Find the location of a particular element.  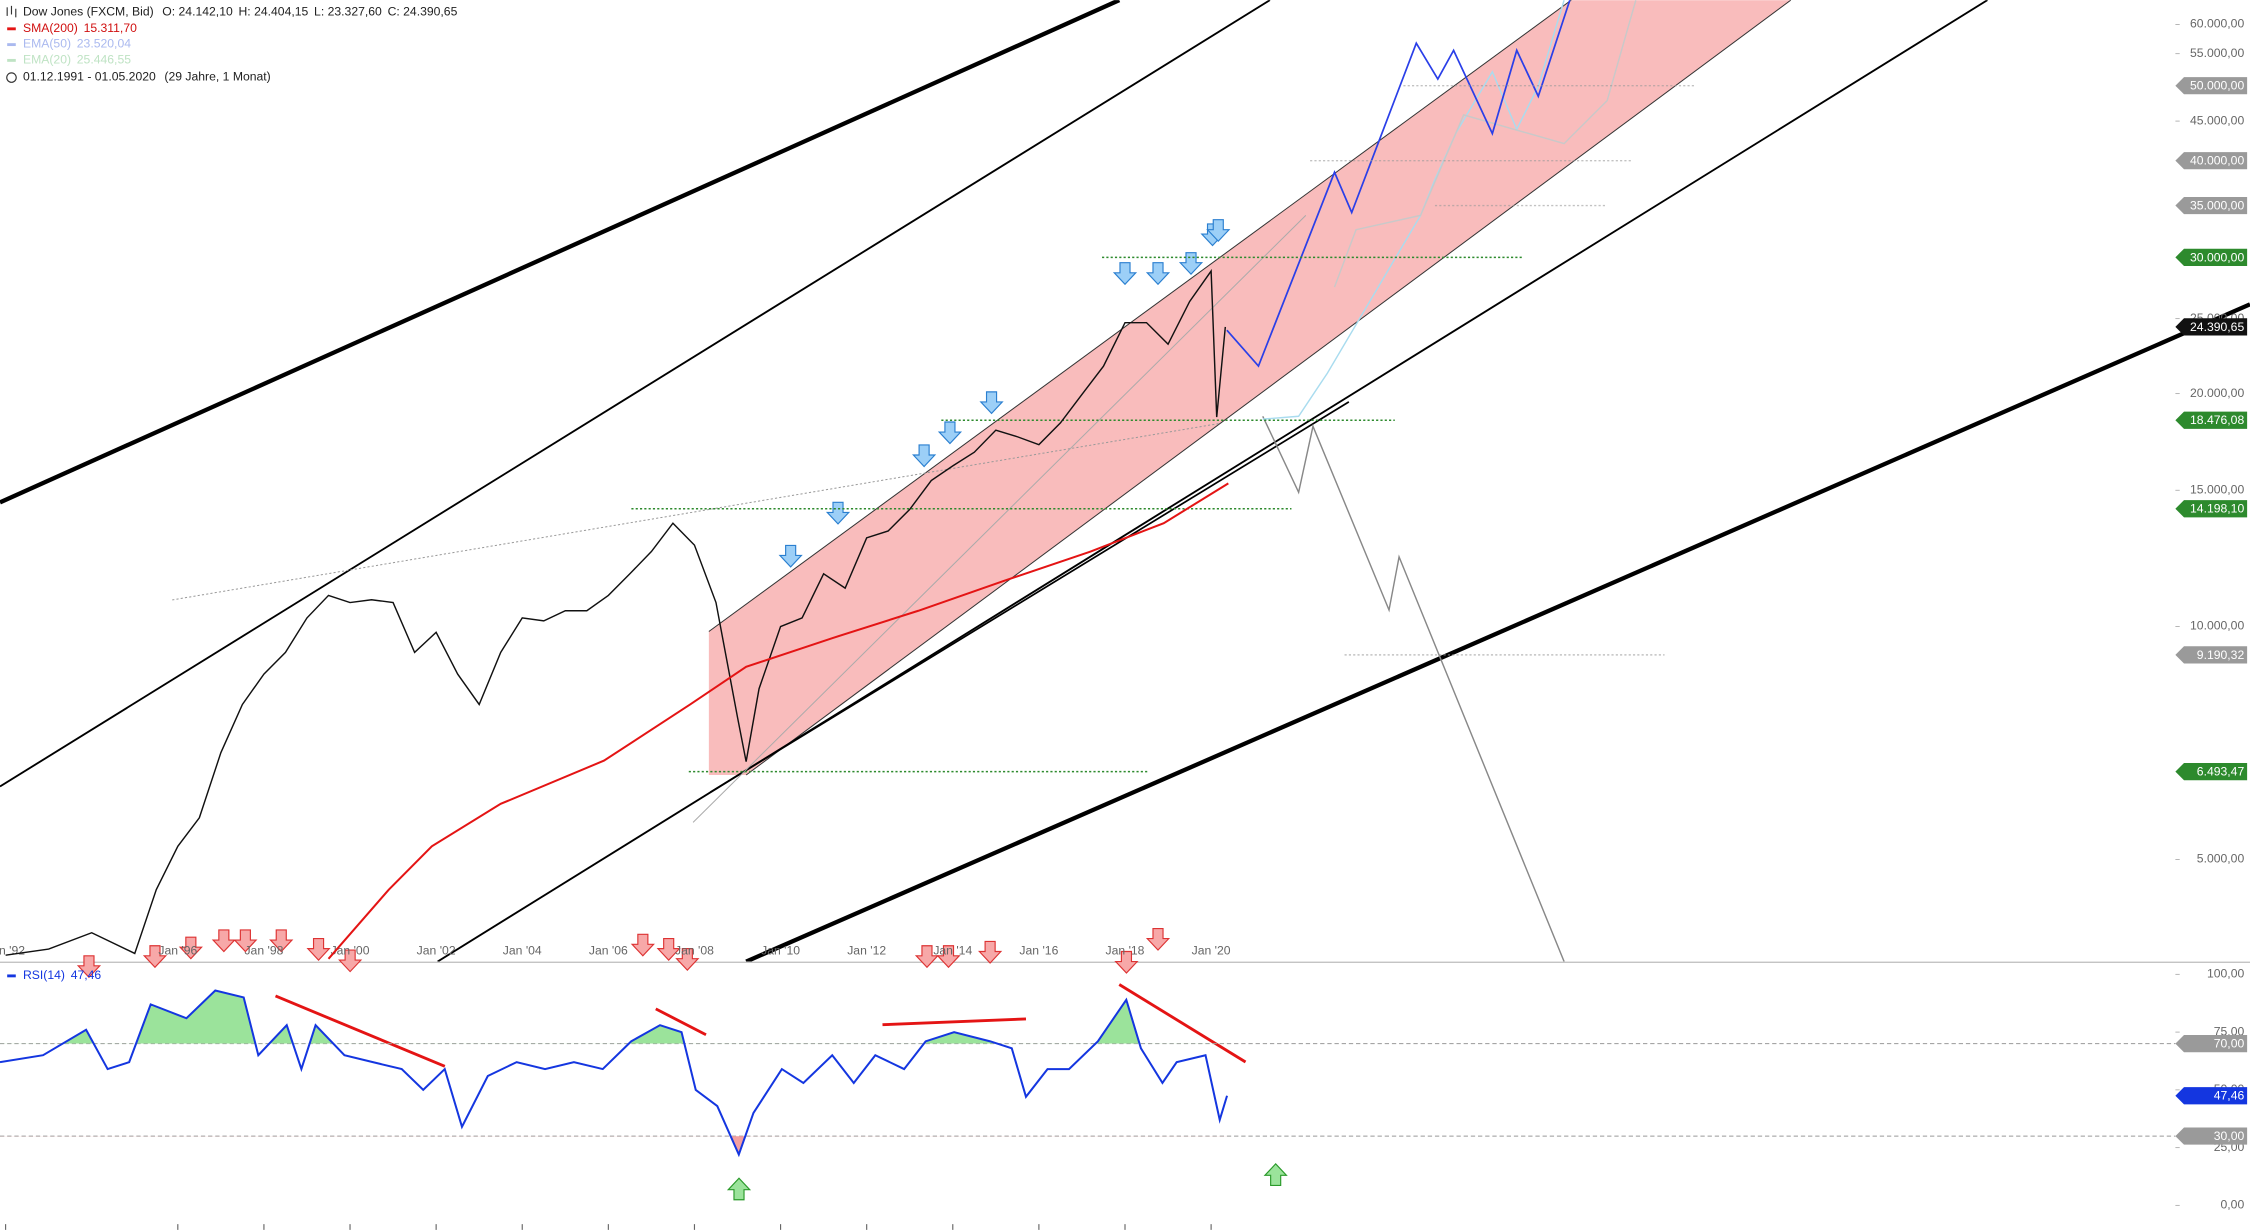

level-badge-label: 35.000,00 is located at coordinates (2217, 205).